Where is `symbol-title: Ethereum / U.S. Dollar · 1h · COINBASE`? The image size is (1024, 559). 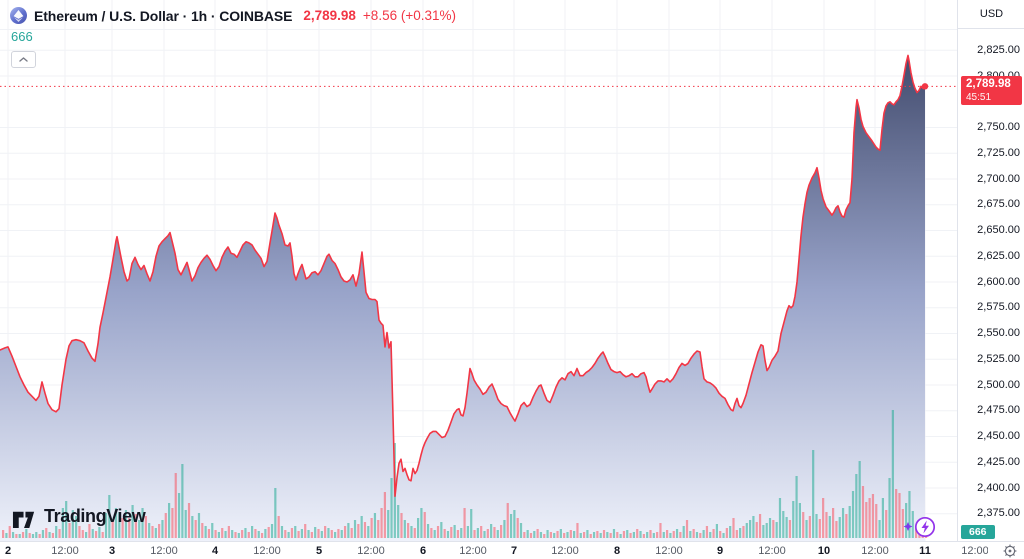
symbol-title: Ethereum / U.S. Dollar · 1h · COINBASE is located at coordinates (163, 15).